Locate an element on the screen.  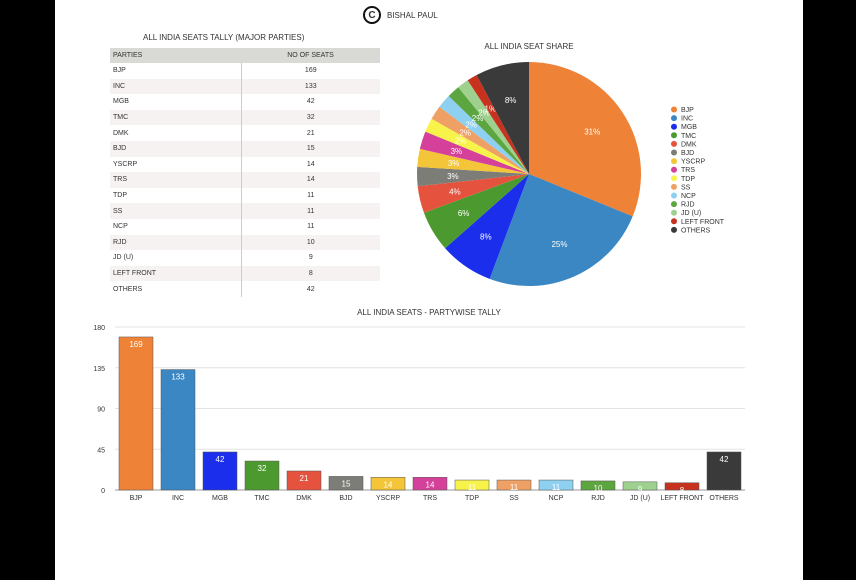
table-row: BJD 15 is located at coordinates (245, 148).